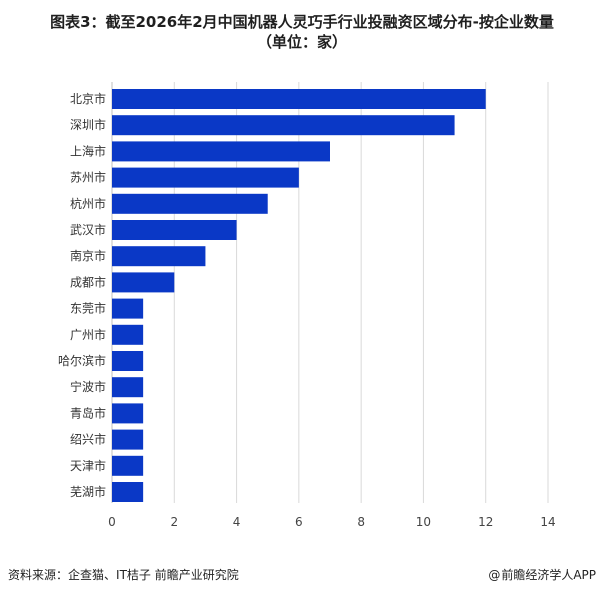  What do you see at coordinates (302, 575) in the screenshot?
I see `footer: 资料来源企查猫、IT桔子 前瞻产业研究院 @前瞻经济学人APP` at bounding box center [302, 575].